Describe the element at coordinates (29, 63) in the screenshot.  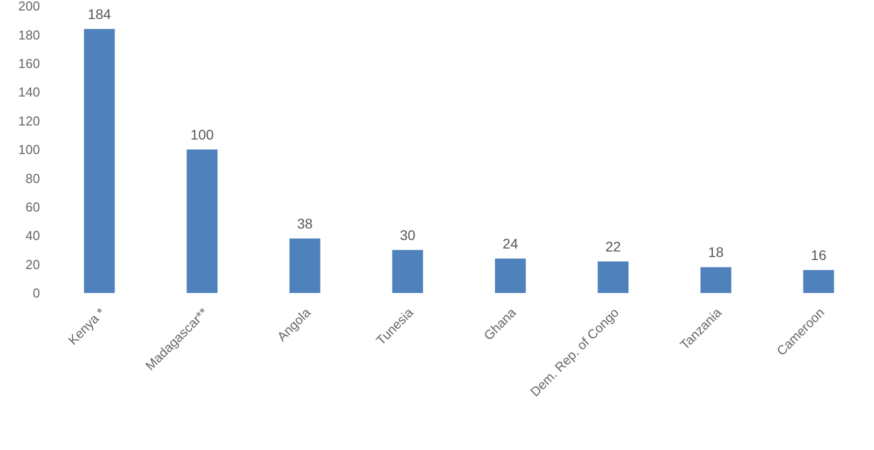
I see `y-tick-label: 160` at that location.